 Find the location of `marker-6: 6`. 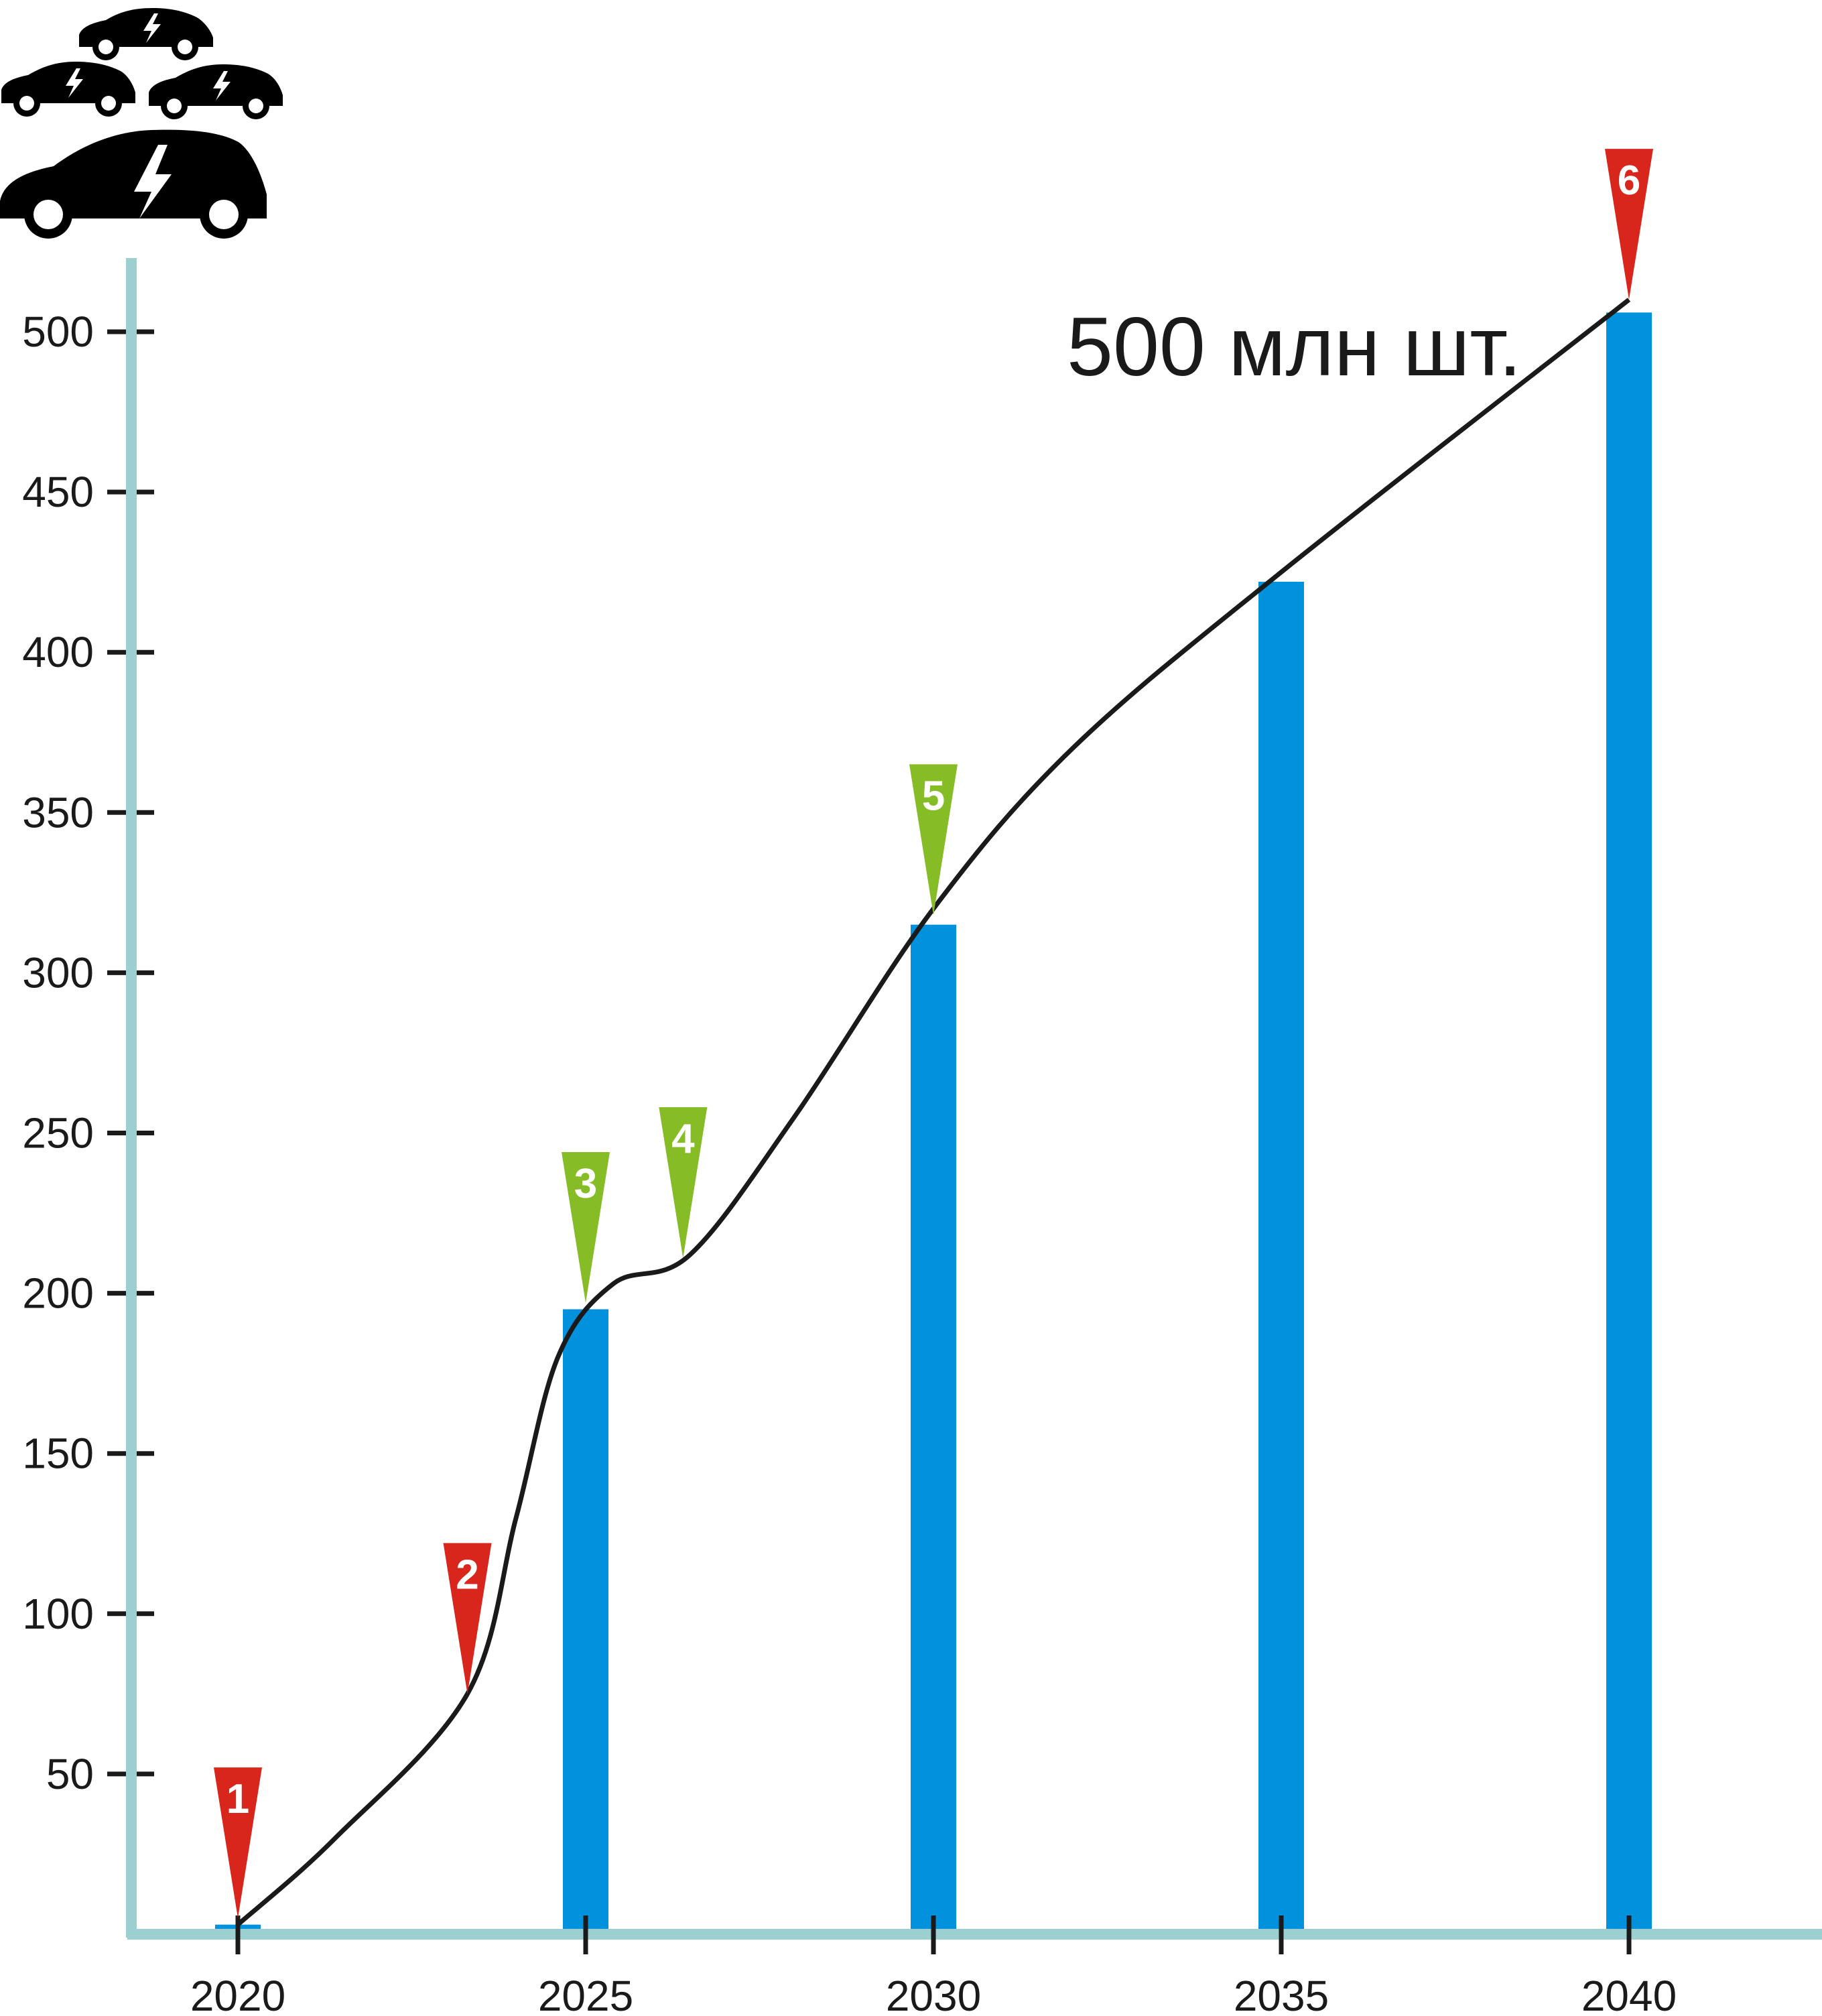

marker-6: 6 is located at coordinates (1629, 224).